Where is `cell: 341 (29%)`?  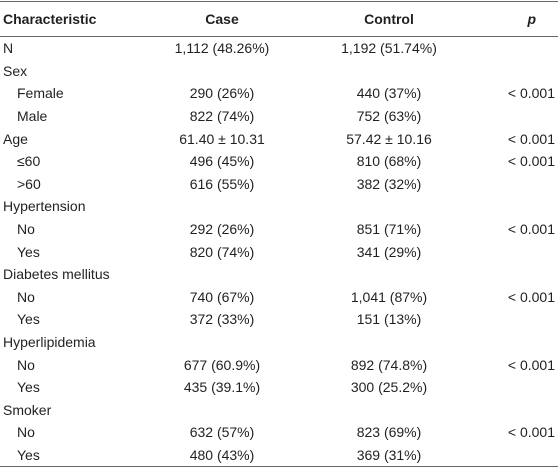 cell: 341 (29%) is located at coordinates (389, 251).